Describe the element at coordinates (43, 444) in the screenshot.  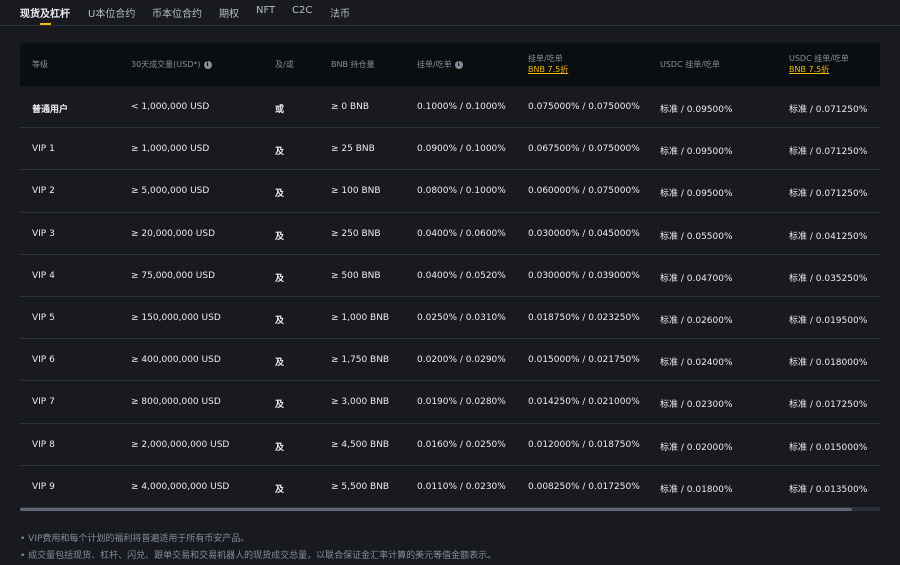
I see `cell-level: VIP 8` at that location.